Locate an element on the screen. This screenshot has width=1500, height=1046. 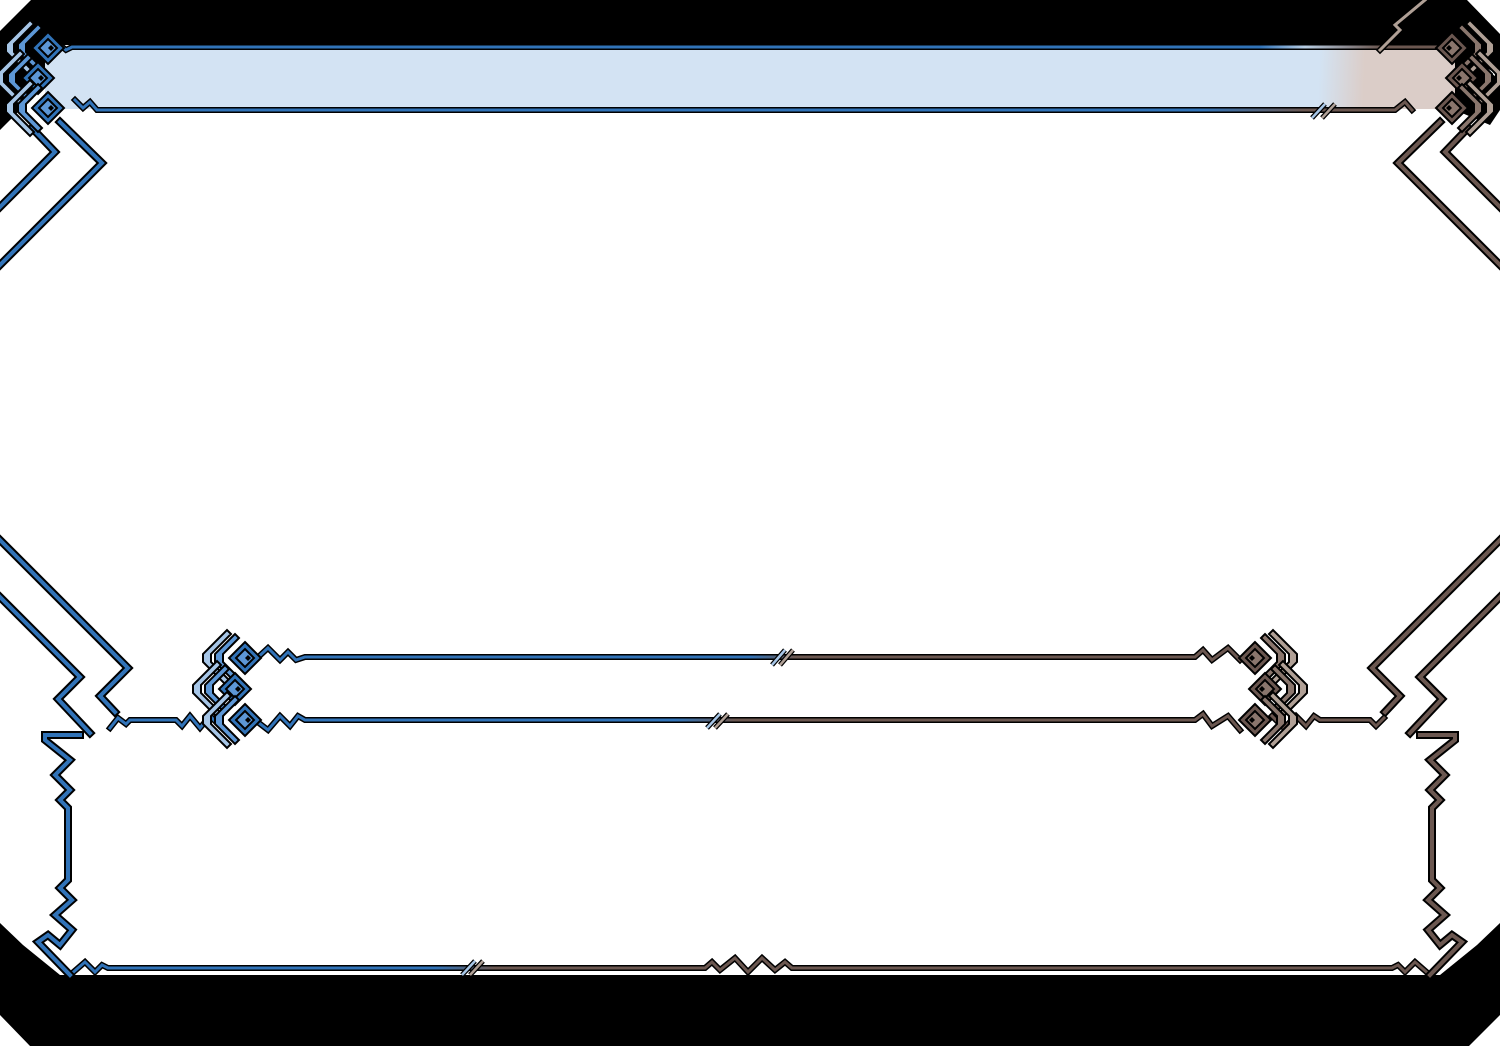
upper-right-diagonal-inner is located at coordinates (1447, 193).